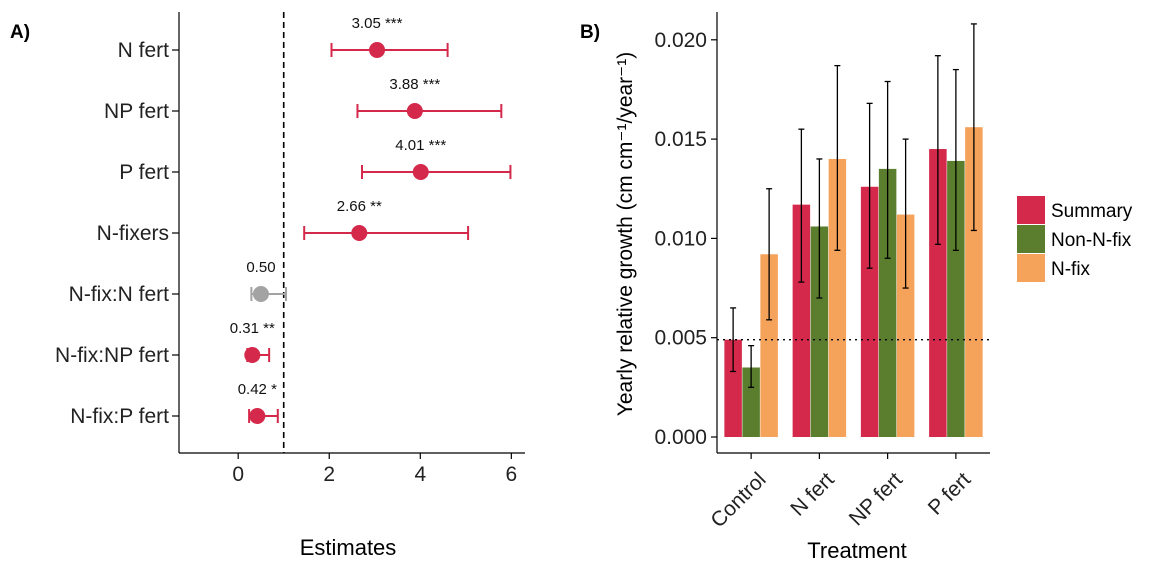 This screenshot has height=567, width=1151. I want to click on estimate-label: 0.31 **, so click(252, 328).